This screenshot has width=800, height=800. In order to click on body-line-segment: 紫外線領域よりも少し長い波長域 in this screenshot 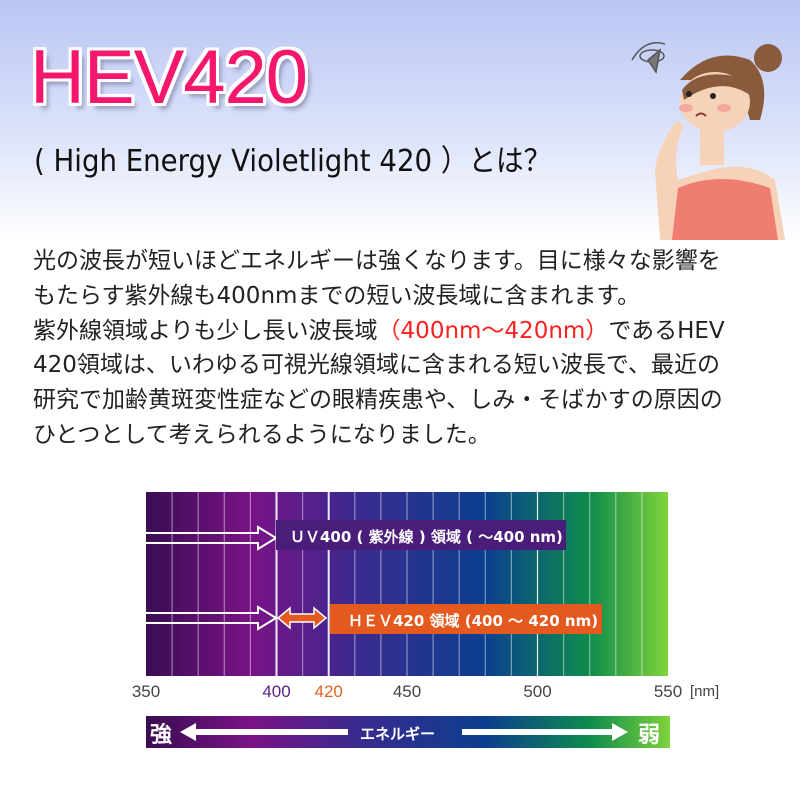, I will do `click(205, 330)`.